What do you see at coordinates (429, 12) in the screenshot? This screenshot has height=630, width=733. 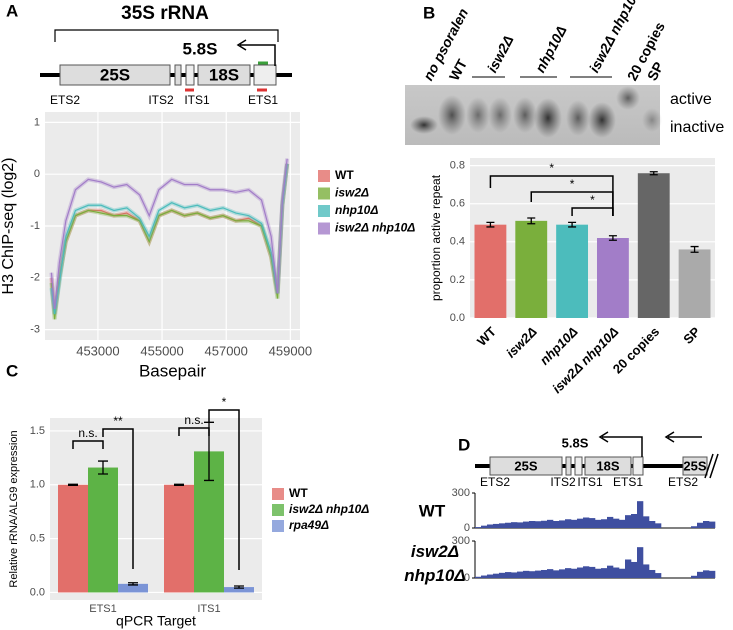 I see `panel-letter: B` at bounding box center [429, 12].